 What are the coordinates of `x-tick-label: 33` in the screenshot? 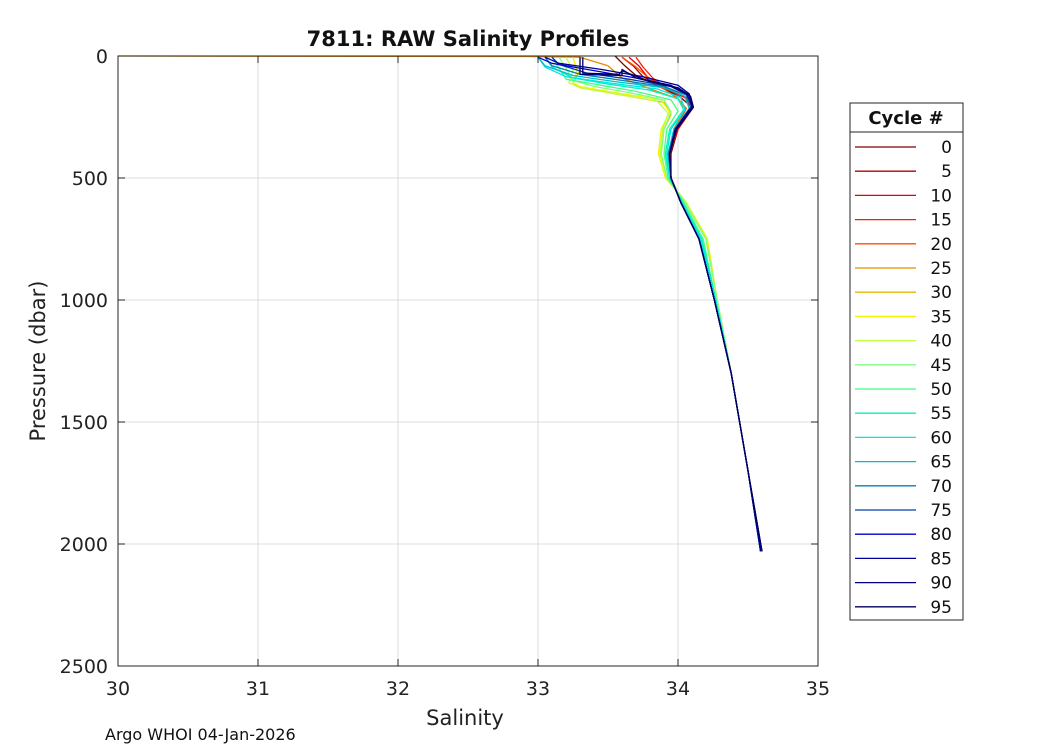 It's located at (538, 689).